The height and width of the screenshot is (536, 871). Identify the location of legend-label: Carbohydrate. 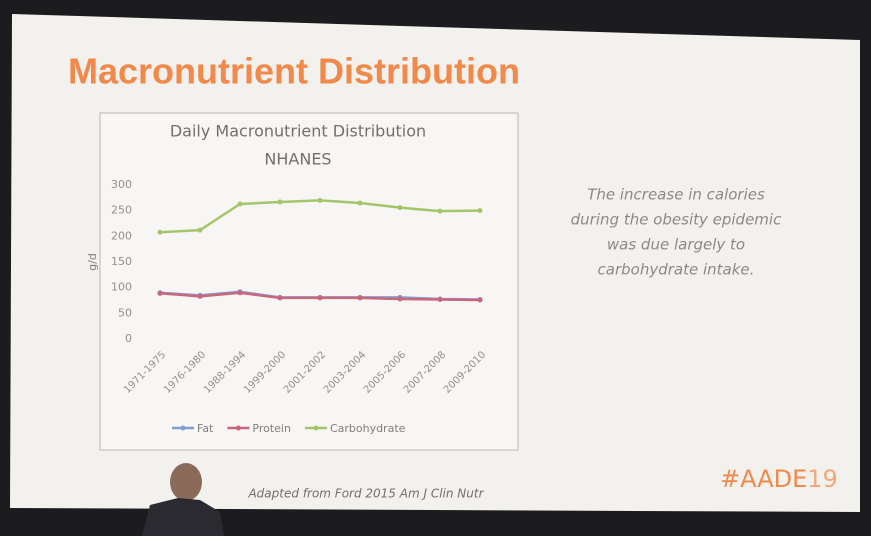
(368, 428).